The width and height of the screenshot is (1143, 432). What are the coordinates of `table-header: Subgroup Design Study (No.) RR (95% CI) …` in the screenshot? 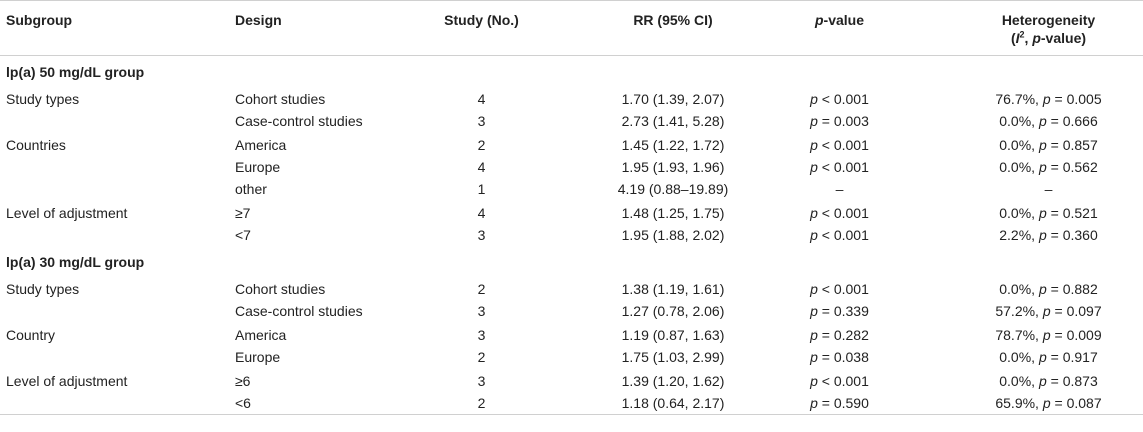 It's located at (571, 28).